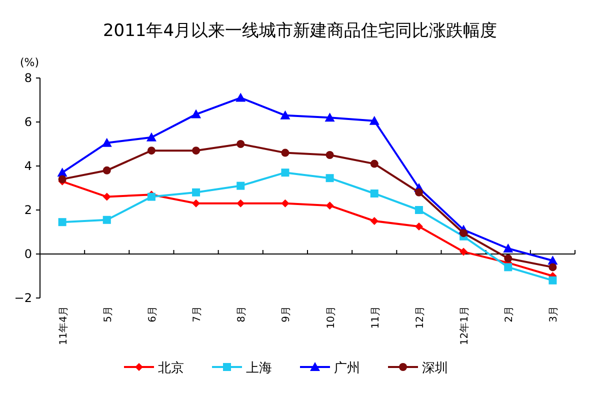  Describe the element at coordinates (198, 314) in the screenshot. I see `x-tick-label: 7月` at that location.